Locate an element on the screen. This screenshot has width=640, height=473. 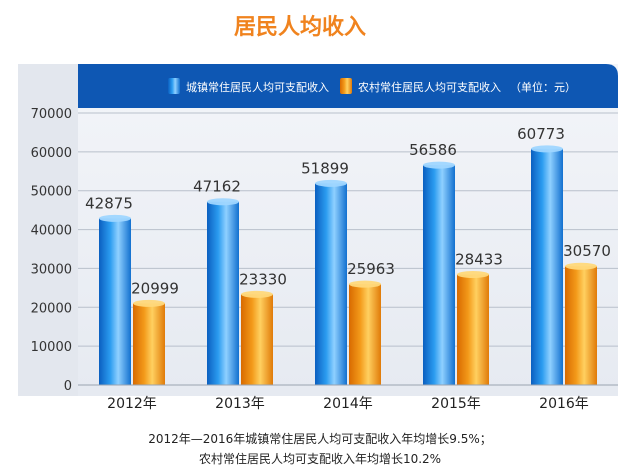
y-tick-label: 10000 is located at coordinates (51, 347).